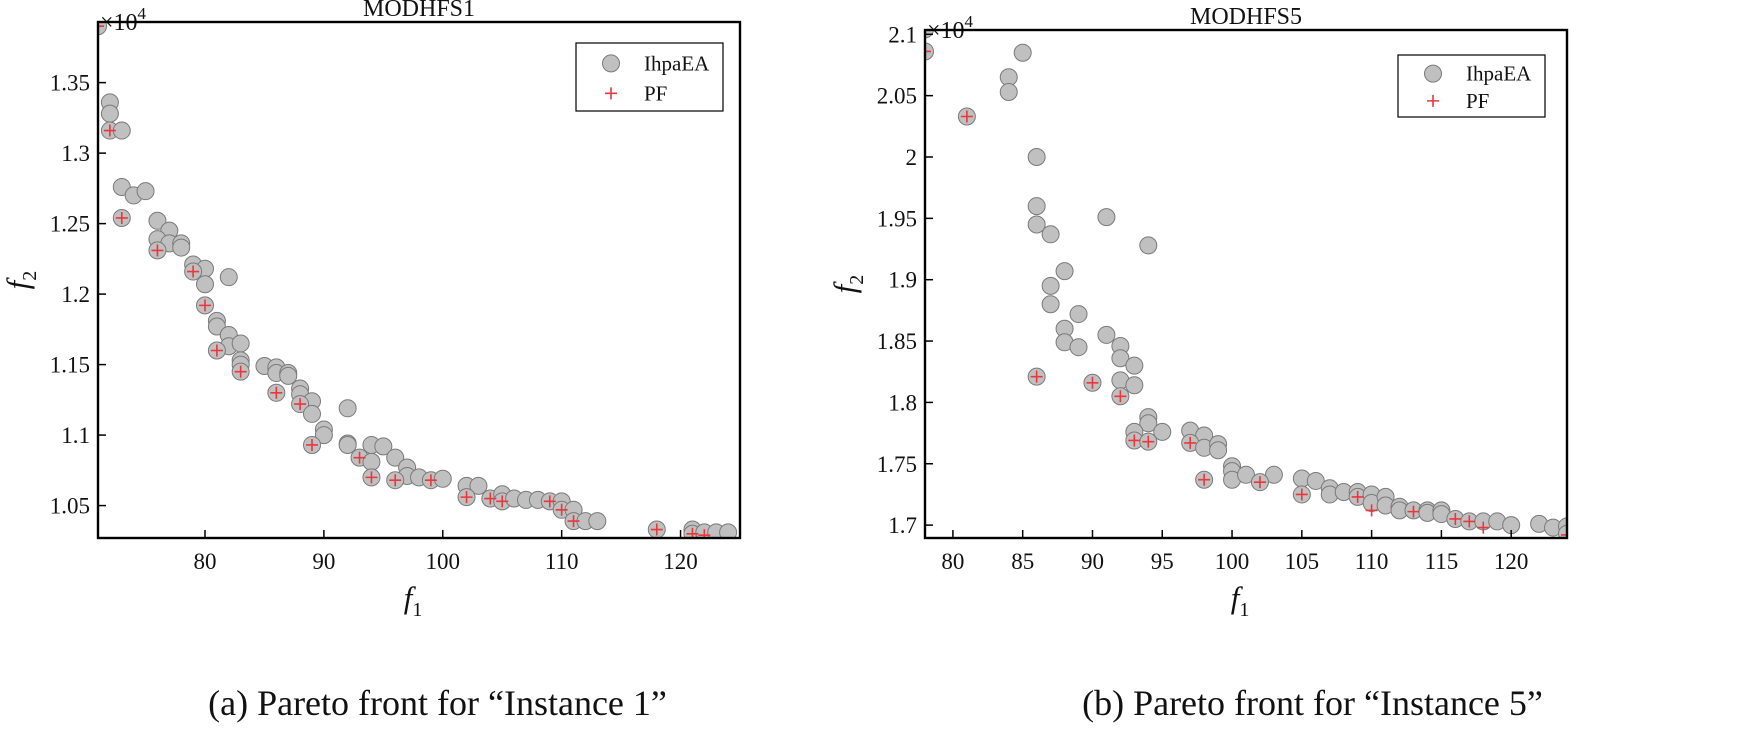 The height and width of the screenshot is (748, 1750). Describe the element at coordinates (70, 365) in the screenshot. I see `y-tick-label: 1.15` at that location.